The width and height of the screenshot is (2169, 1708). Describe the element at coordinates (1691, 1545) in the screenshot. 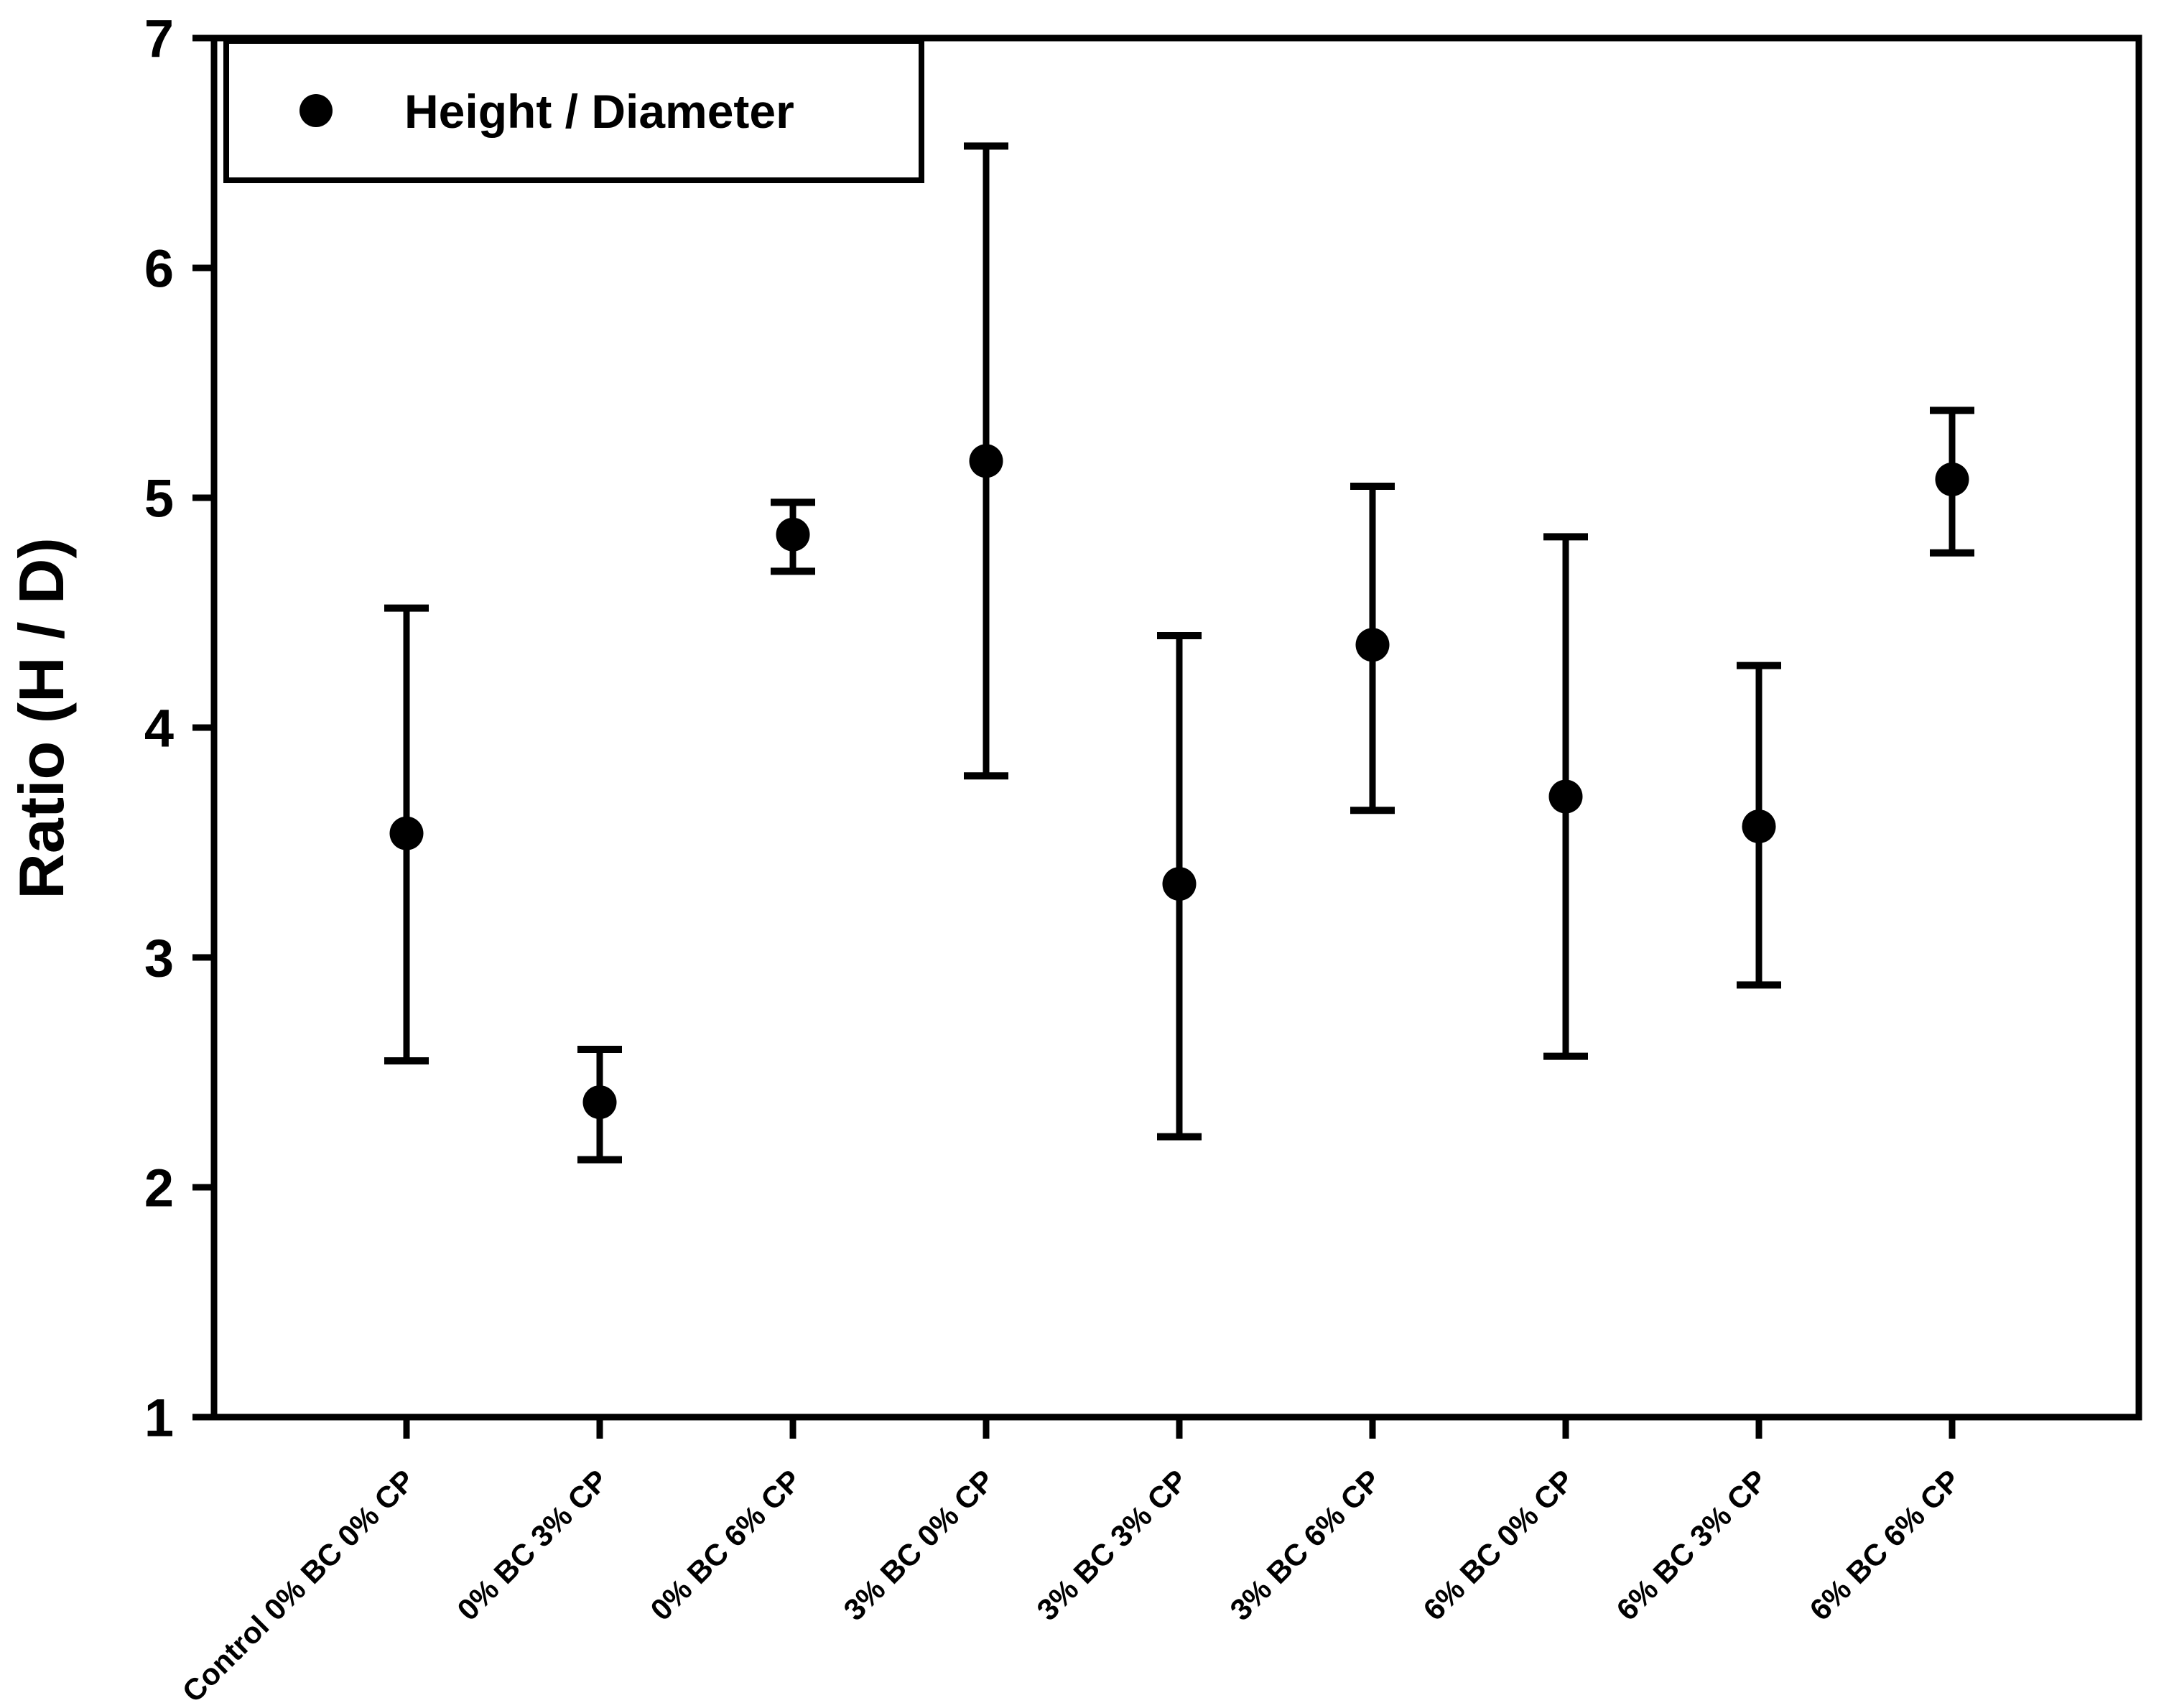

I see `x-tick-label: 6% BC 3% CP` at that location.